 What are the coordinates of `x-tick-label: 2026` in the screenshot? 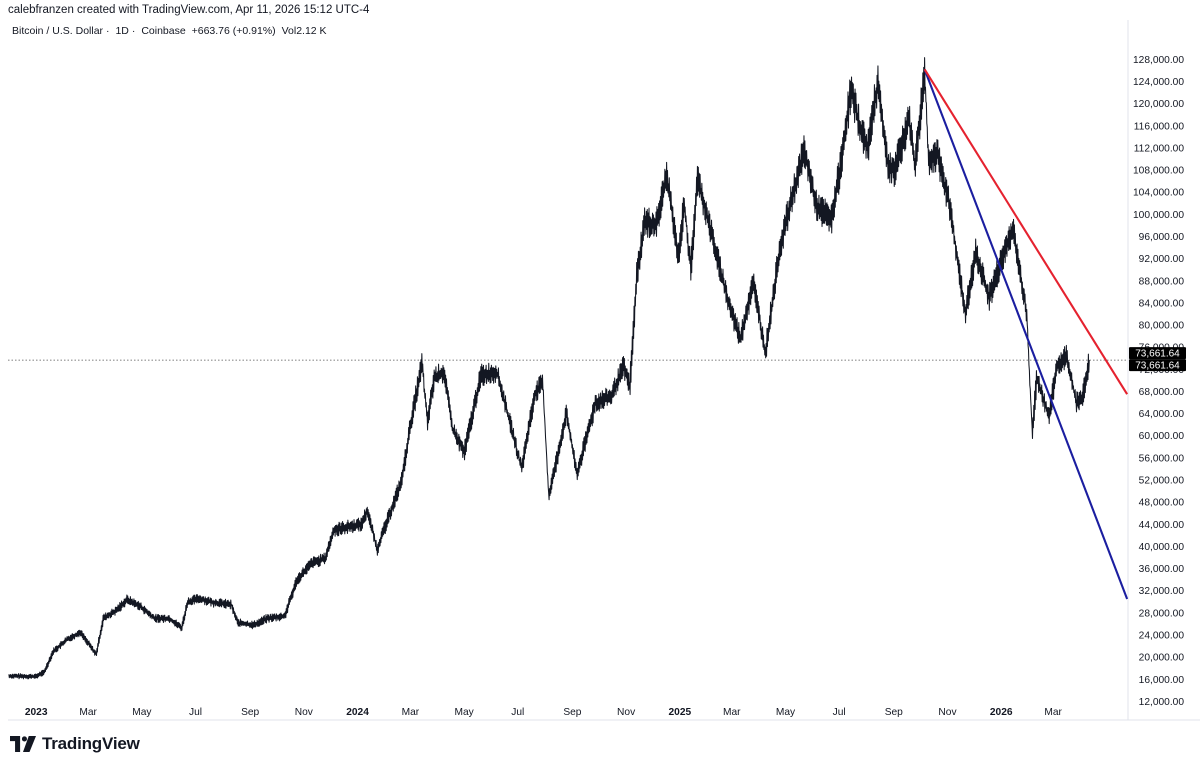 It's located at (1001, 712).